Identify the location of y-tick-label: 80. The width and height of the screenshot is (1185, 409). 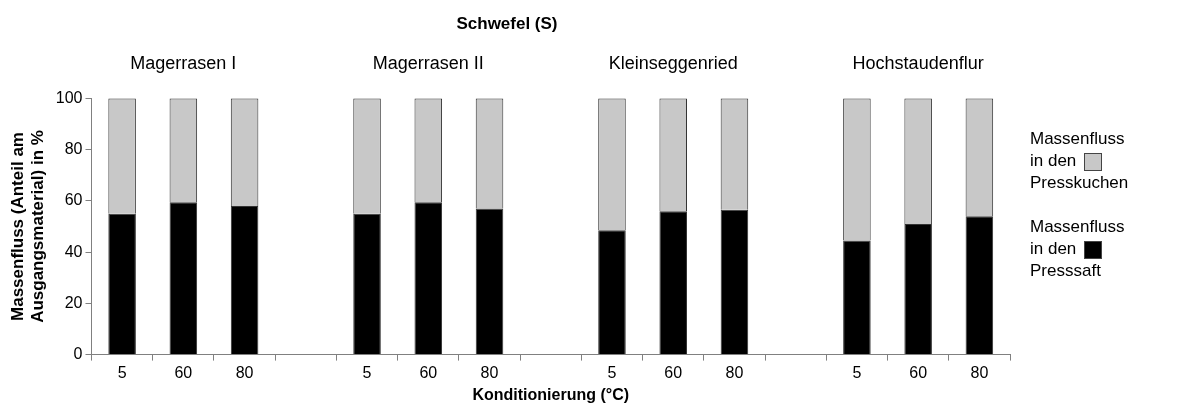
(73, 149).